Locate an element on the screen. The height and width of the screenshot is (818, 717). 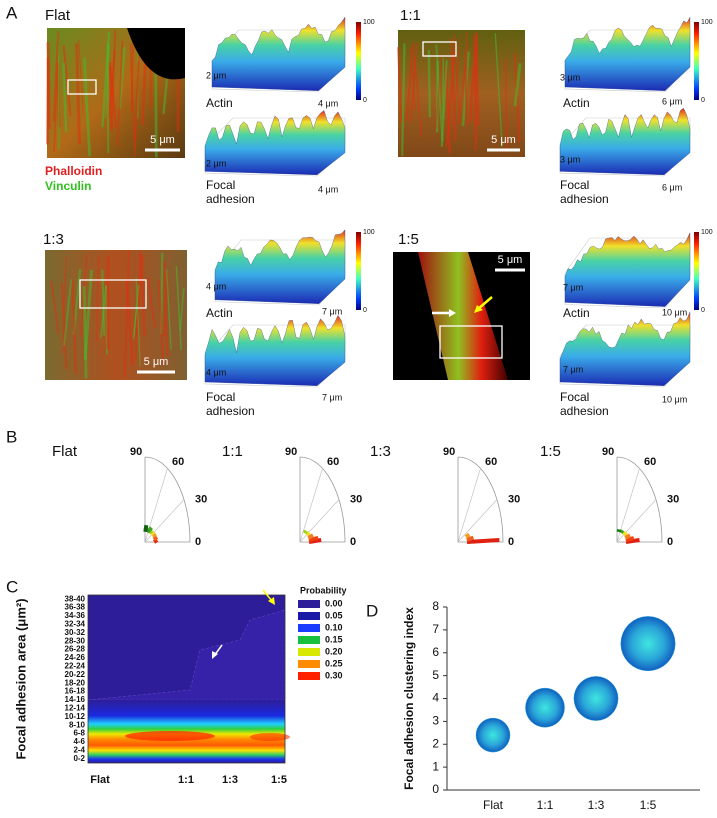
y-tick-label: 6-8 is located at coordinates (79, 733).